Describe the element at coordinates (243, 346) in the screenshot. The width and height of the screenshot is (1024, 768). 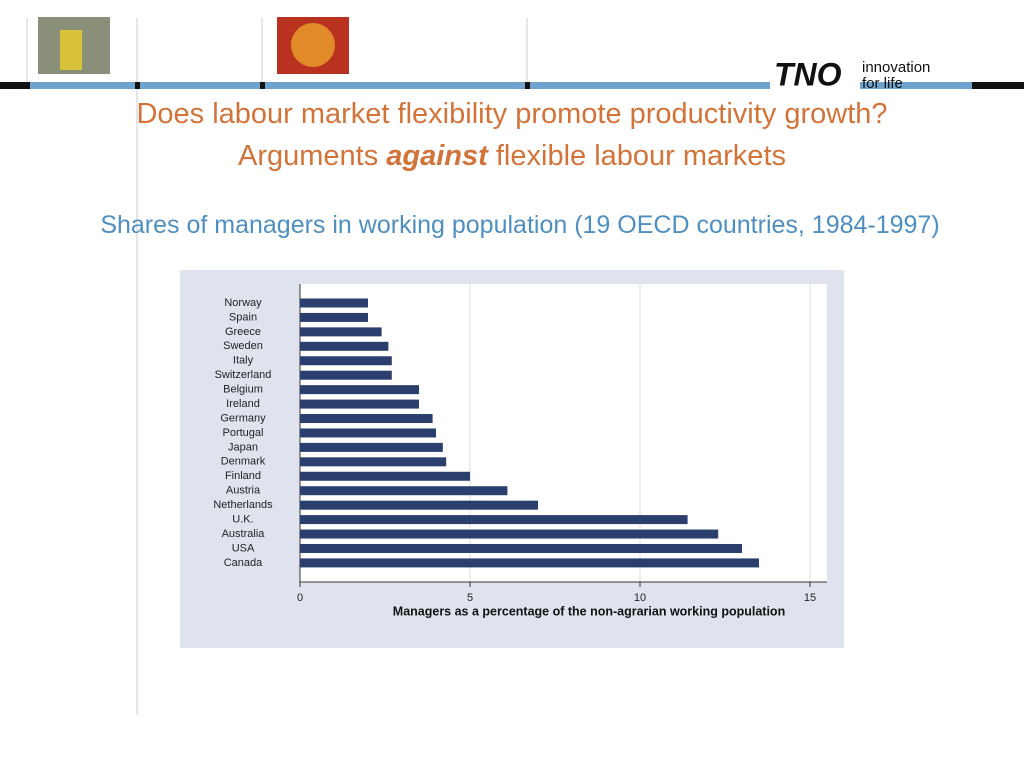
I see `y-tick-label: Sweden` at that location.